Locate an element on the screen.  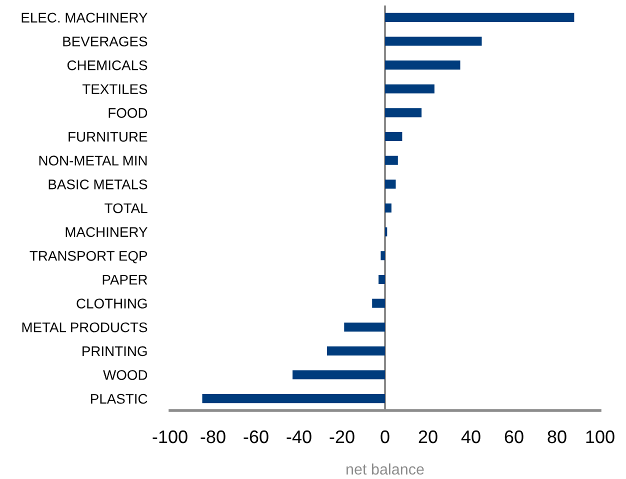
y-tick-label: CHEMICALS is located at coordinates (107, 65).